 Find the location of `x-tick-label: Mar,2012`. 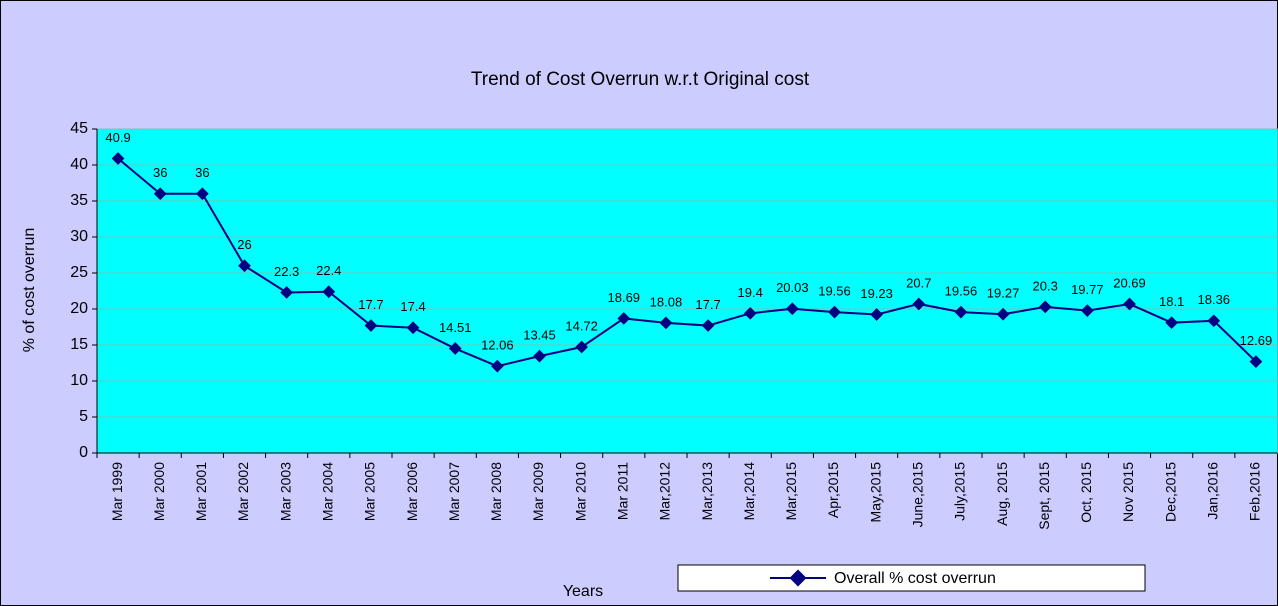

x-tick-label: Mar,2012 is located at coordinates (665, 491).